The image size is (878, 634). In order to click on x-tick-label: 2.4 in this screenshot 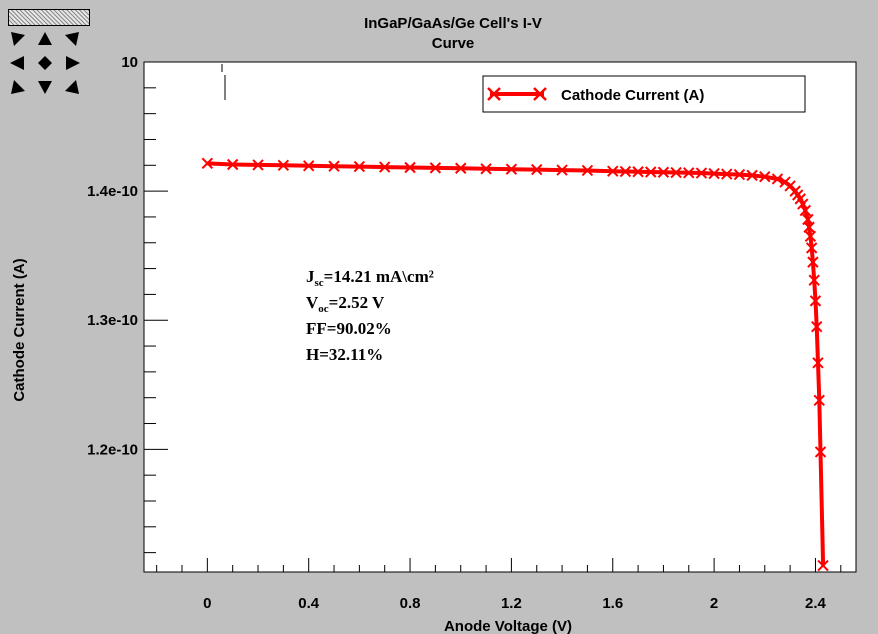, I will do `click(816, 603)`.